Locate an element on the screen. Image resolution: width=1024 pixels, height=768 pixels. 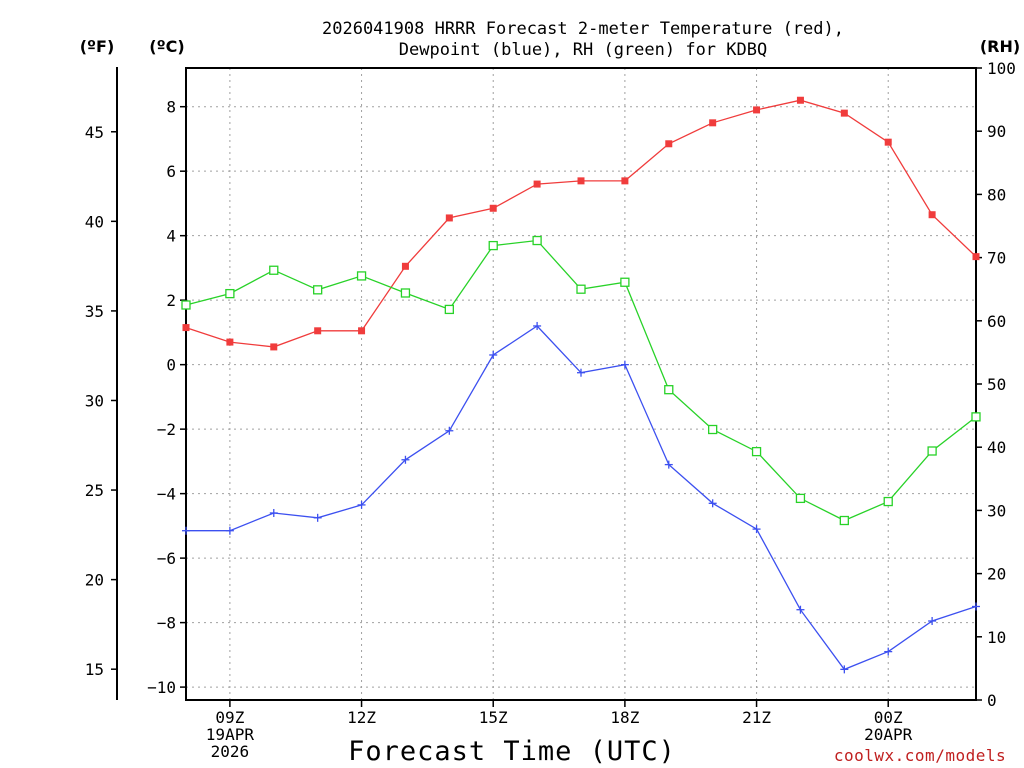
celsius-unit-label: (ºC) is located at coordinates (166, 46).